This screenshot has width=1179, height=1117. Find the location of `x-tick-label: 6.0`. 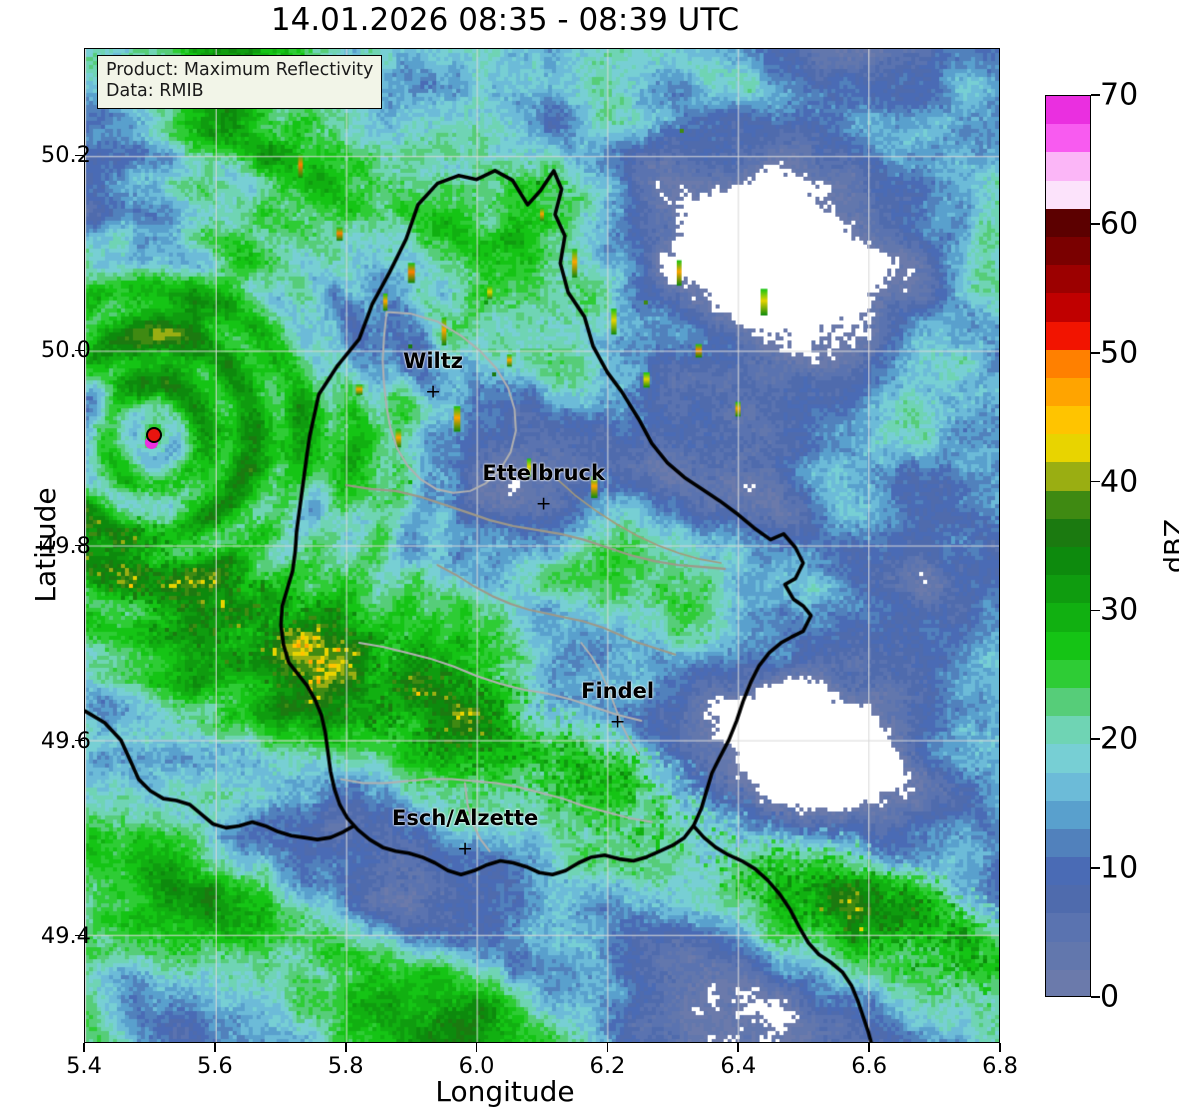

x-tick-label: 6.0 is located at coordinates (476, 1066).